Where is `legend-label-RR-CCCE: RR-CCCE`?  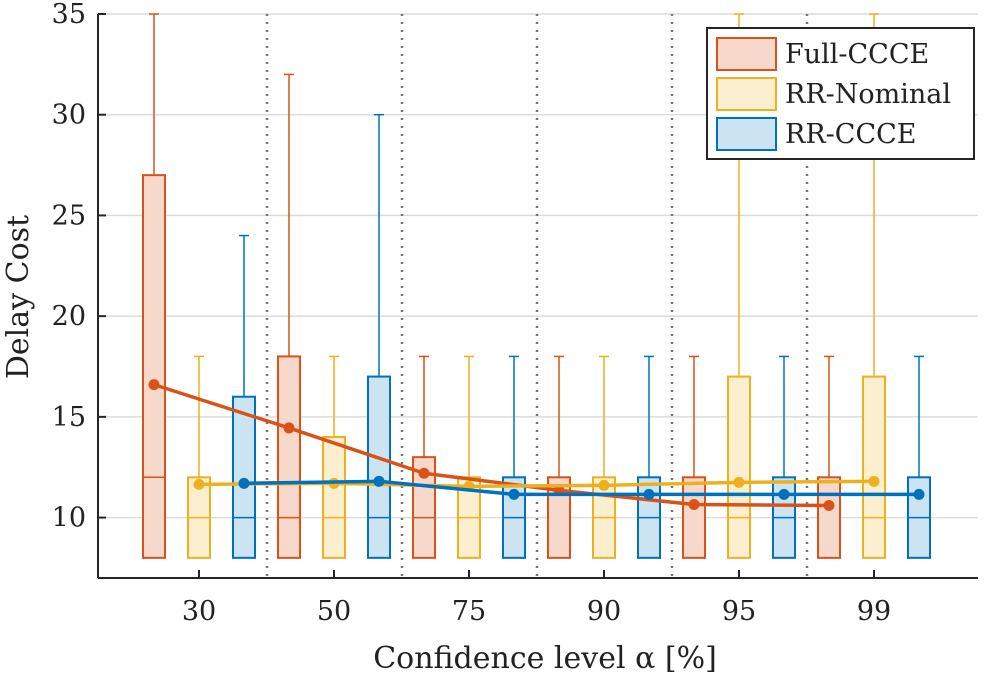 legend-label-RR-CCCE: RR-CCCE is located at coordinates (850, 134).